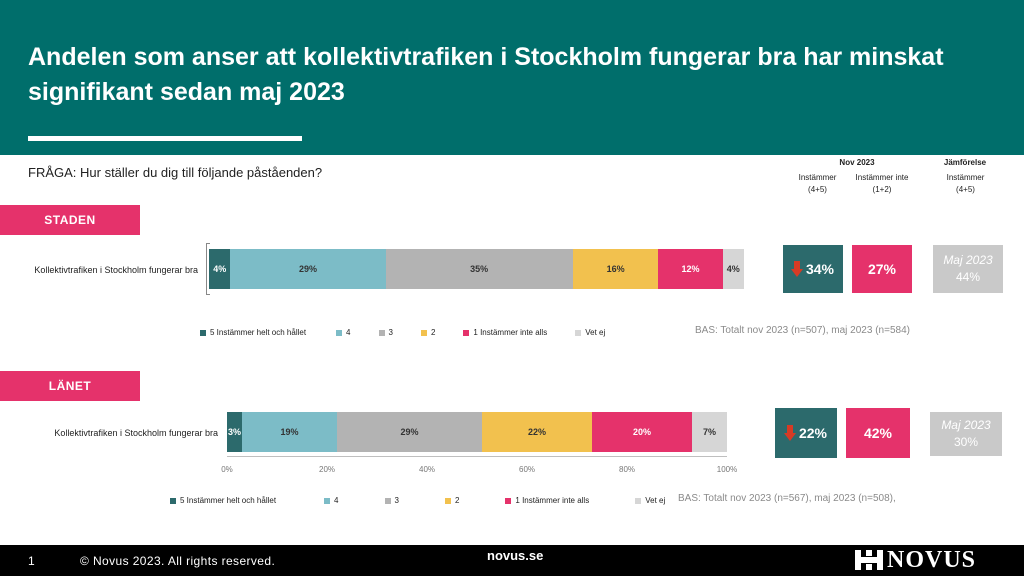  What do you see at coordinates (220, 269) in the screenshot?
I see `bar-segment-5: 4%` at bounding box center [220, 269].